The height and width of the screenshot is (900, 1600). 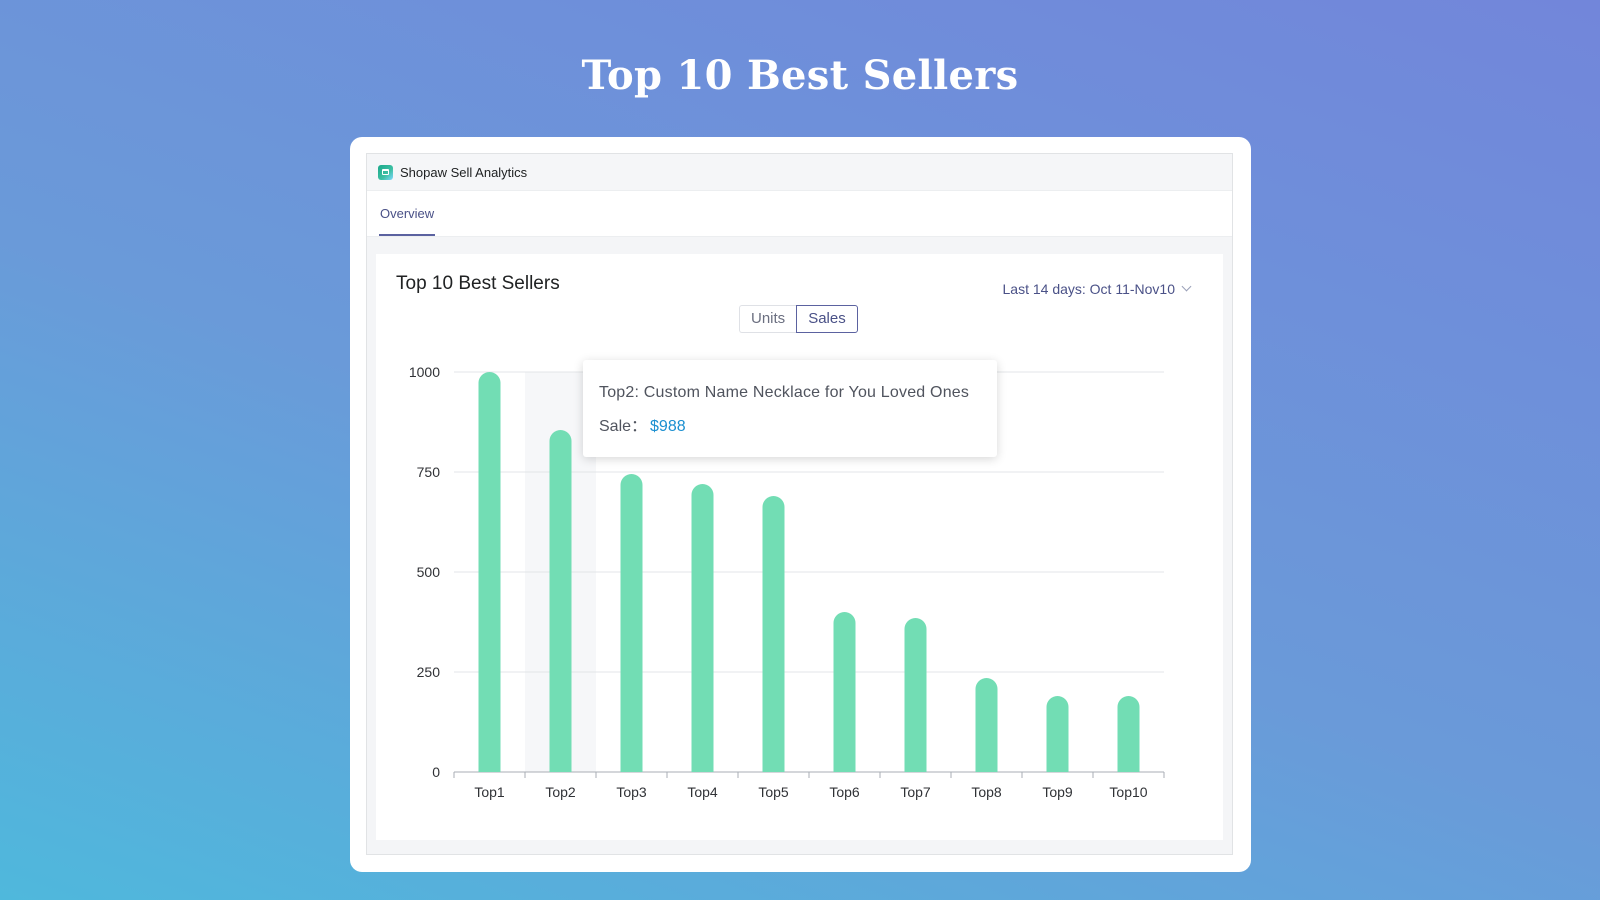 I want to click on x-tick-label: Top7, so click(x=915, y=792).